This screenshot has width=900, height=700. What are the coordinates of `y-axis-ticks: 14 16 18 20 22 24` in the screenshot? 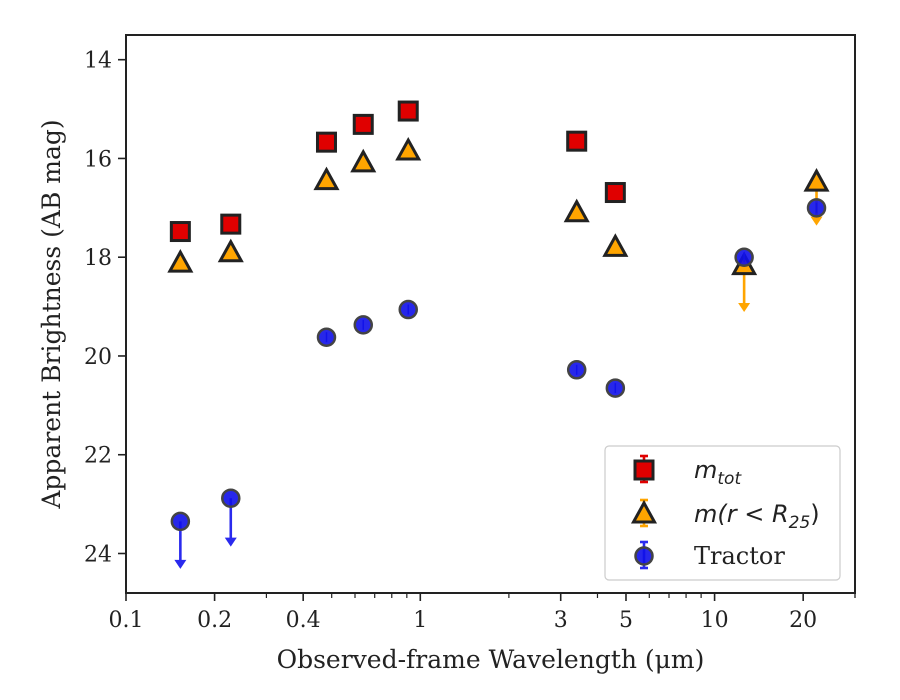 It's located at (105, 308).